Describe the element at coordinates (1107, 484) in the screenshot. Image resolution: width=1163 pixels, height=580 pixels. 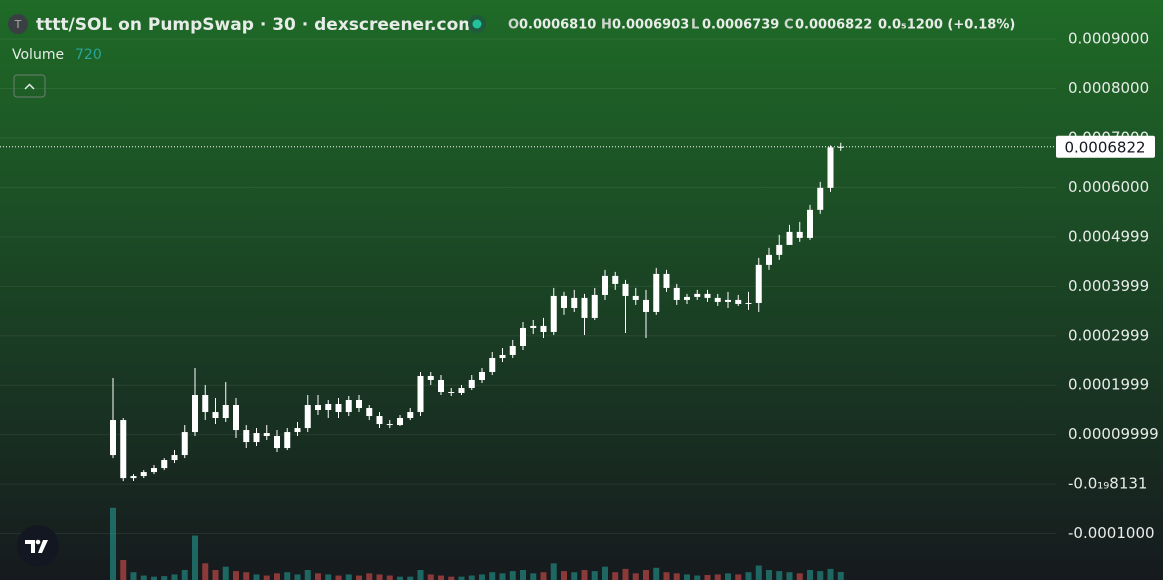
I see `y-tick-label: -0.0₁₉8131` at that location.